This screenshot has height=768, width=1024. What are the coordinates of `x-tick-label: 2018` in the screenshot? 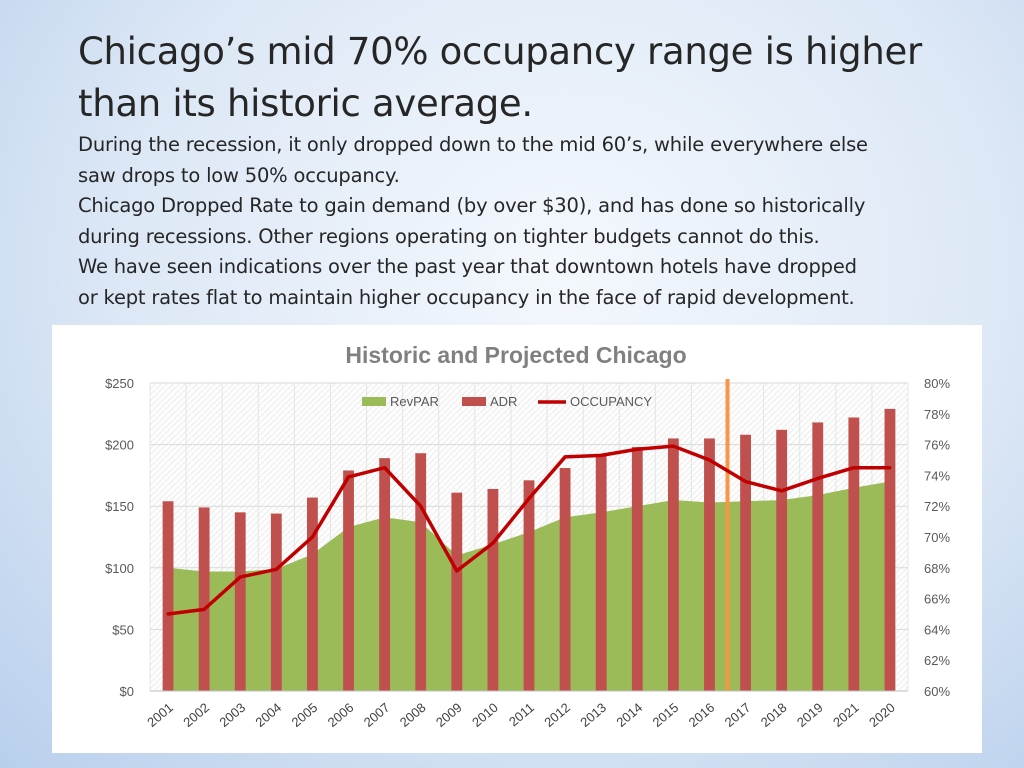 It's located at (774, 715).